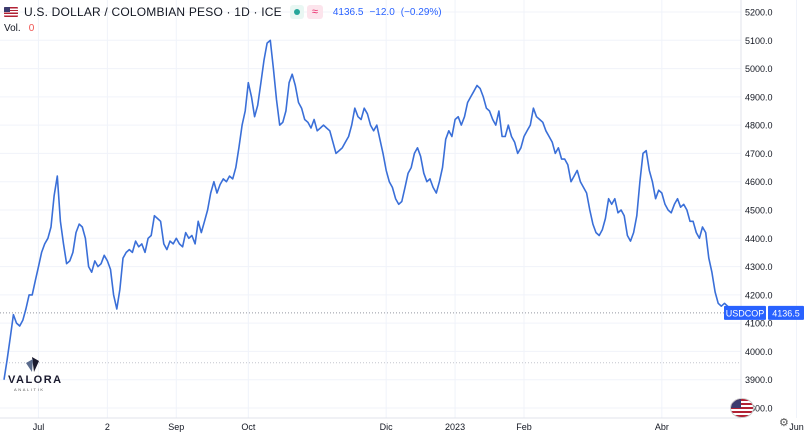 This screenshot has width=805, height=435. I want to click on x-tick-label: Oct, so click(248, 427).